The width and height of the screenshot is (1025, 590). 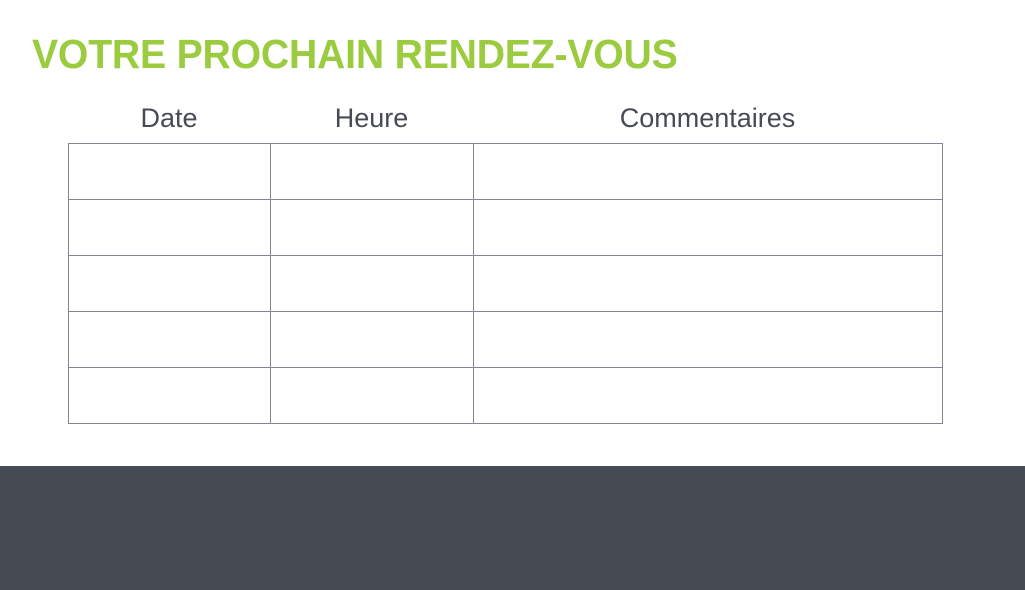 I want to click on column-header-commentaires: Commentaires, so click(x=707, y=118).